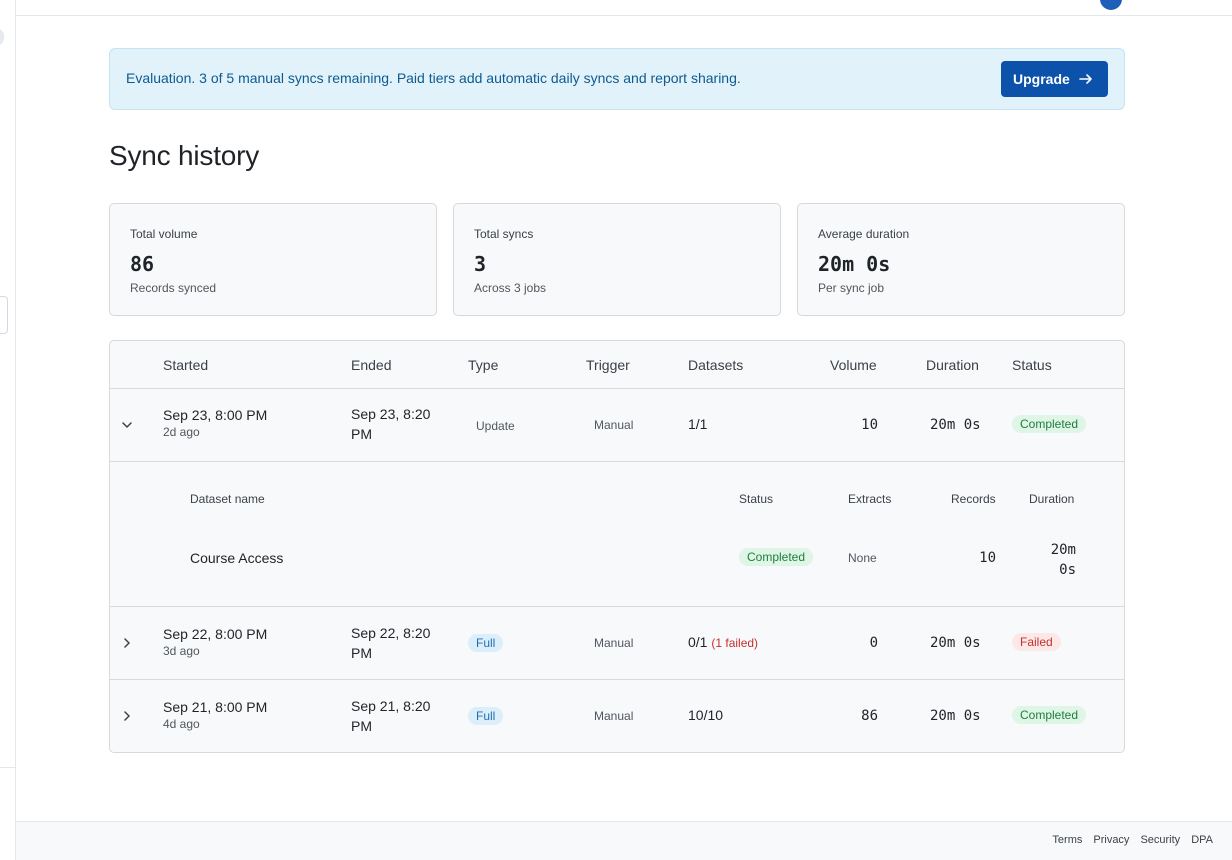 Image resolution: width=1232 pixels, height=860 pixels. What do you see at coordinates (391, 424) in the screenshot?
I see `ended-cell: Sep 23, 8:20 PM` at bounding box center [391, 424].